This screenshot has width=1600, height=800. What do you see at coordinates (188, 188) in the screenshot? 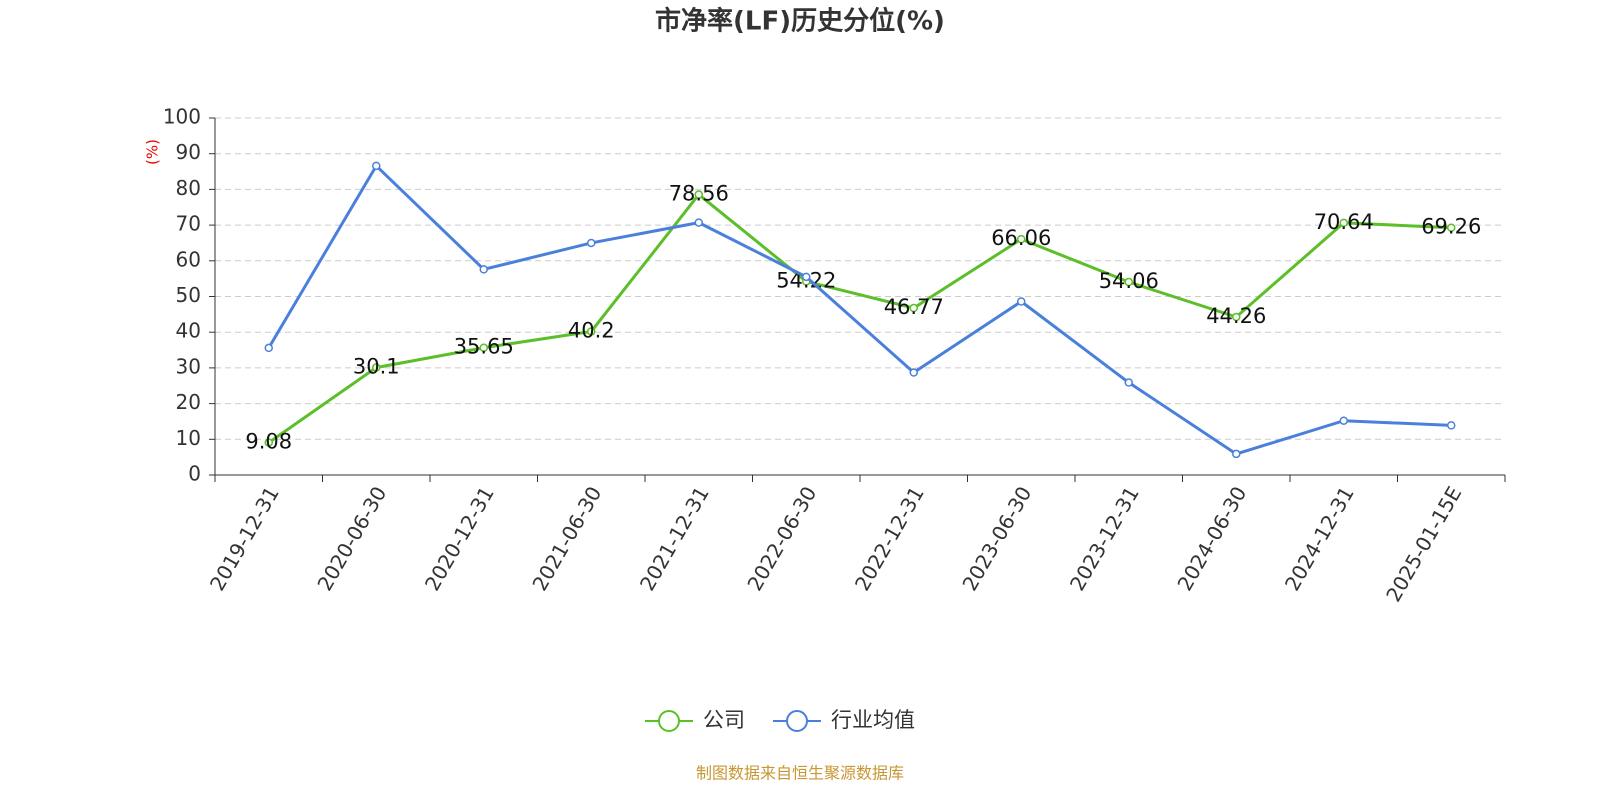
I see `y-tick-label: 80` at bounding box center [188, 188].